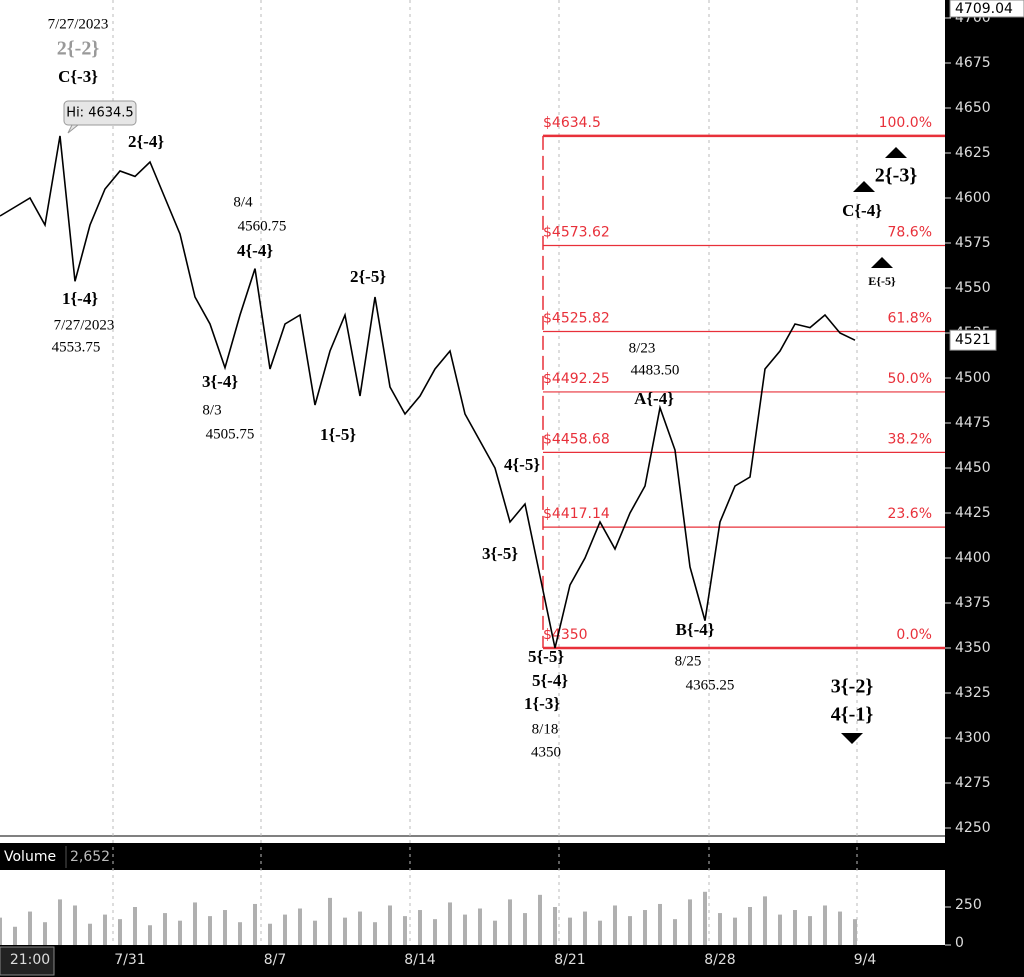 This screenshot has width=1024, height=977. Describe the element at coordinates (576, 379) in the screenshot. I see `fib-price-label: $4492.25` at that location.